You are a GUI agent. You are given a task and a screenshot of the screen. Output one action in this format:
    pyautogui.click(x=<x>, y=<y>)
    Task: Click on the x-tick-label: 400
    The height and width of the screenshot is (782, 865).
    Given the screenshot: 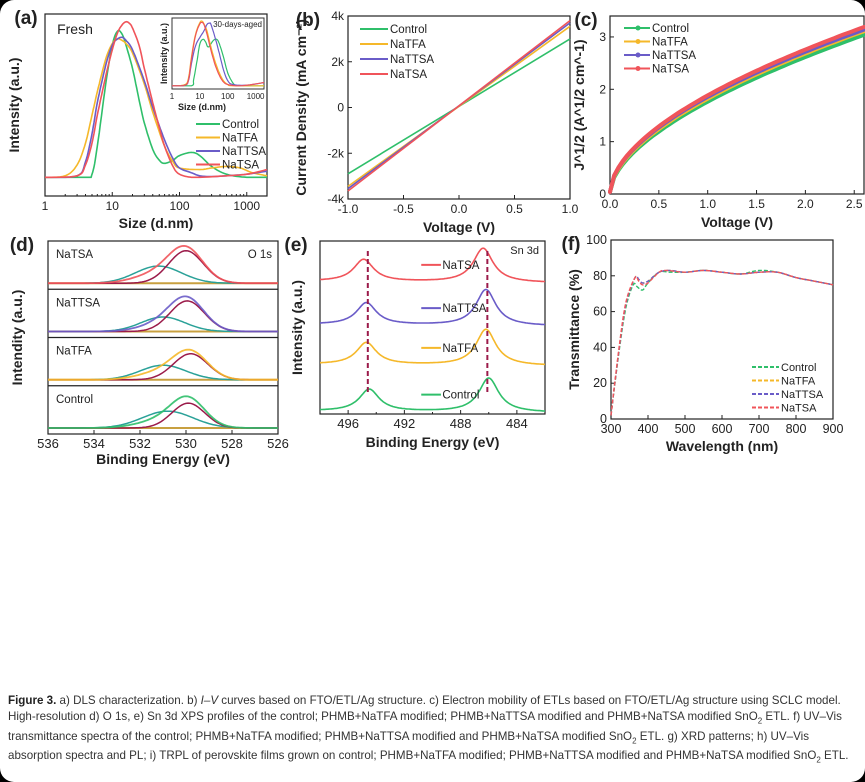 What is the action you would take?
    pyautogui.click(x=648, y=429)
    